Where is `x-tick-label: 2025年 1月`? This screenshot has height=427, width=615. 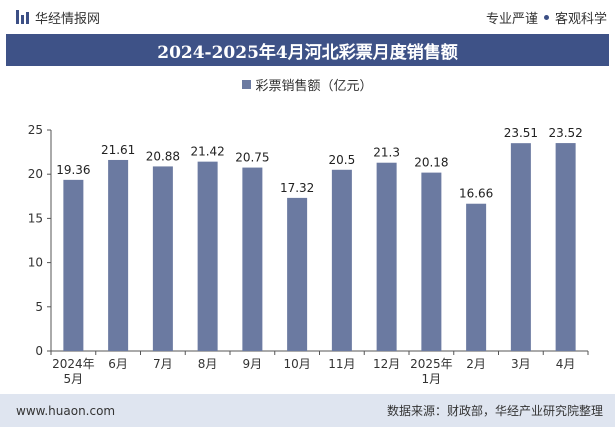 x-tick-label: 2025年 1月 is located at coordinates (431, 371).